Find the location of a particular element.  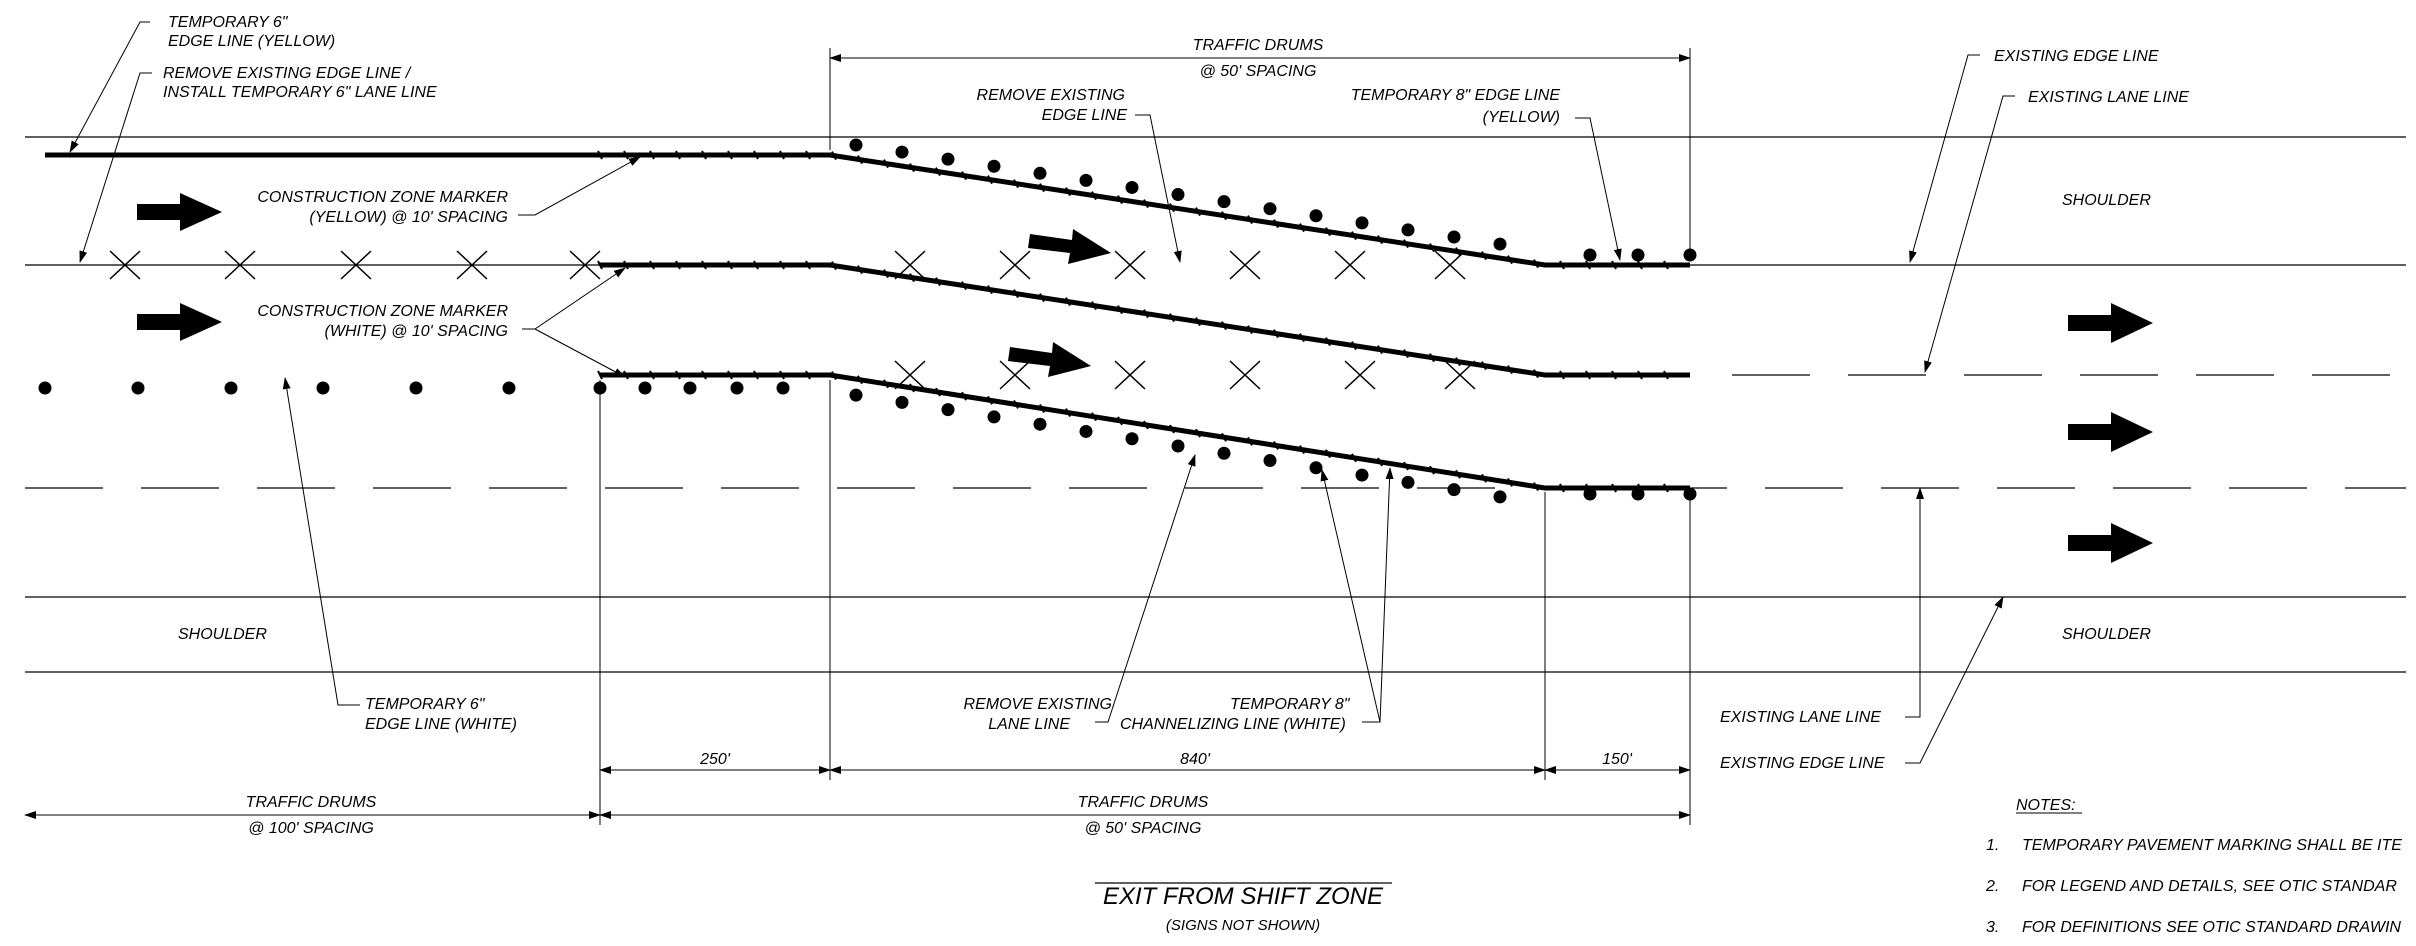

removal-x-mark is located at coordinates (1015, 265).